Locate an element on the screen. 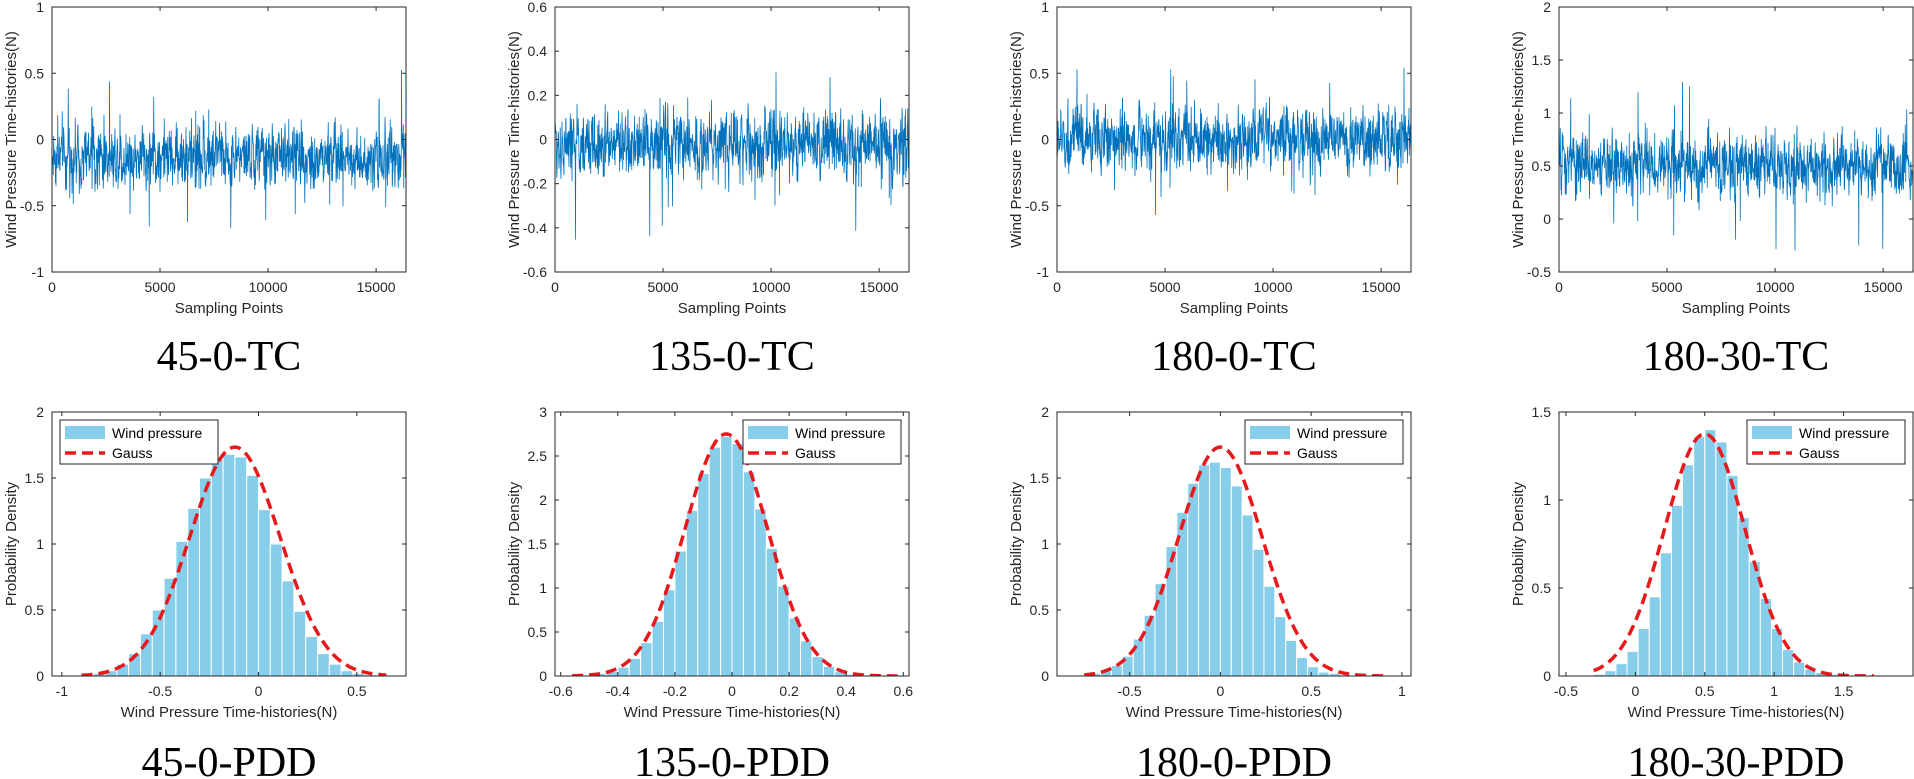 Image resolution: width=1914 pixels, height=779 pixels. panel-caption: 180-30-TC is located at coordinates (1736, 357).